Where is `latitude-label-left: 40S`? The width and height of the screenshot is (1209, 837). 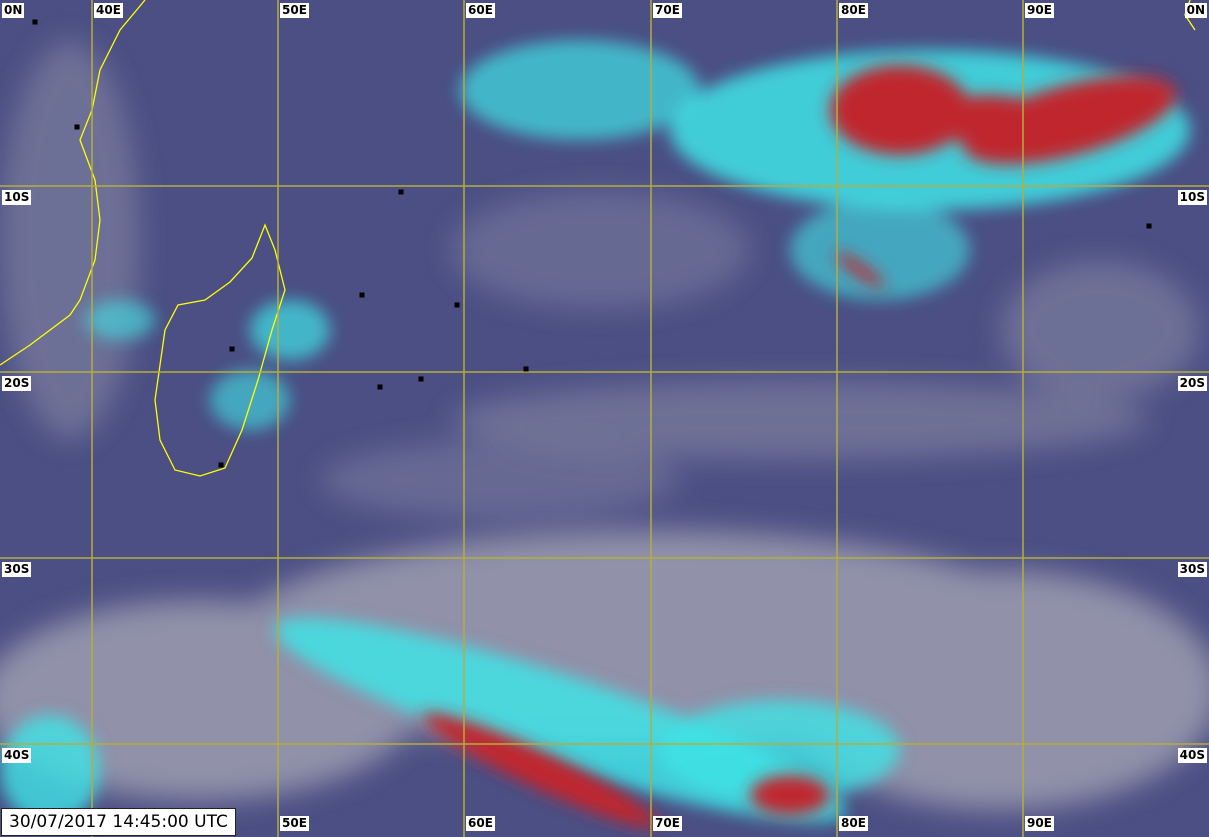
latitude-label-left: 40S is located at coordinates (17, 755).